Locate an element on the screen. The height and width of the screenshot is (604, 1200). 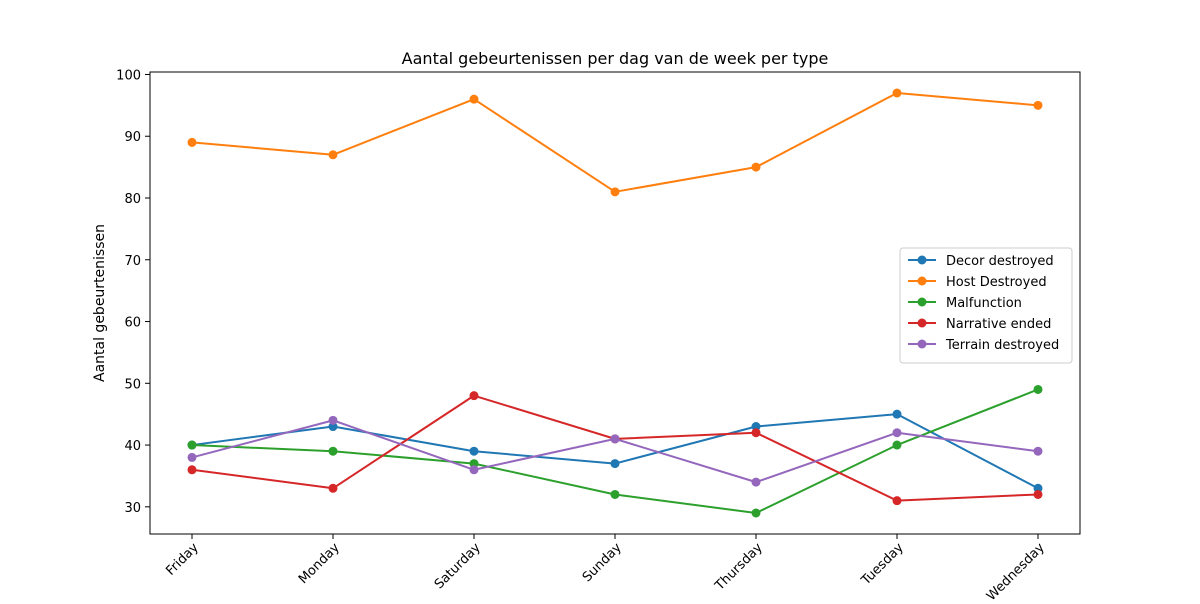
legend-item: Narrative ended is located at coordinates (979, 324).